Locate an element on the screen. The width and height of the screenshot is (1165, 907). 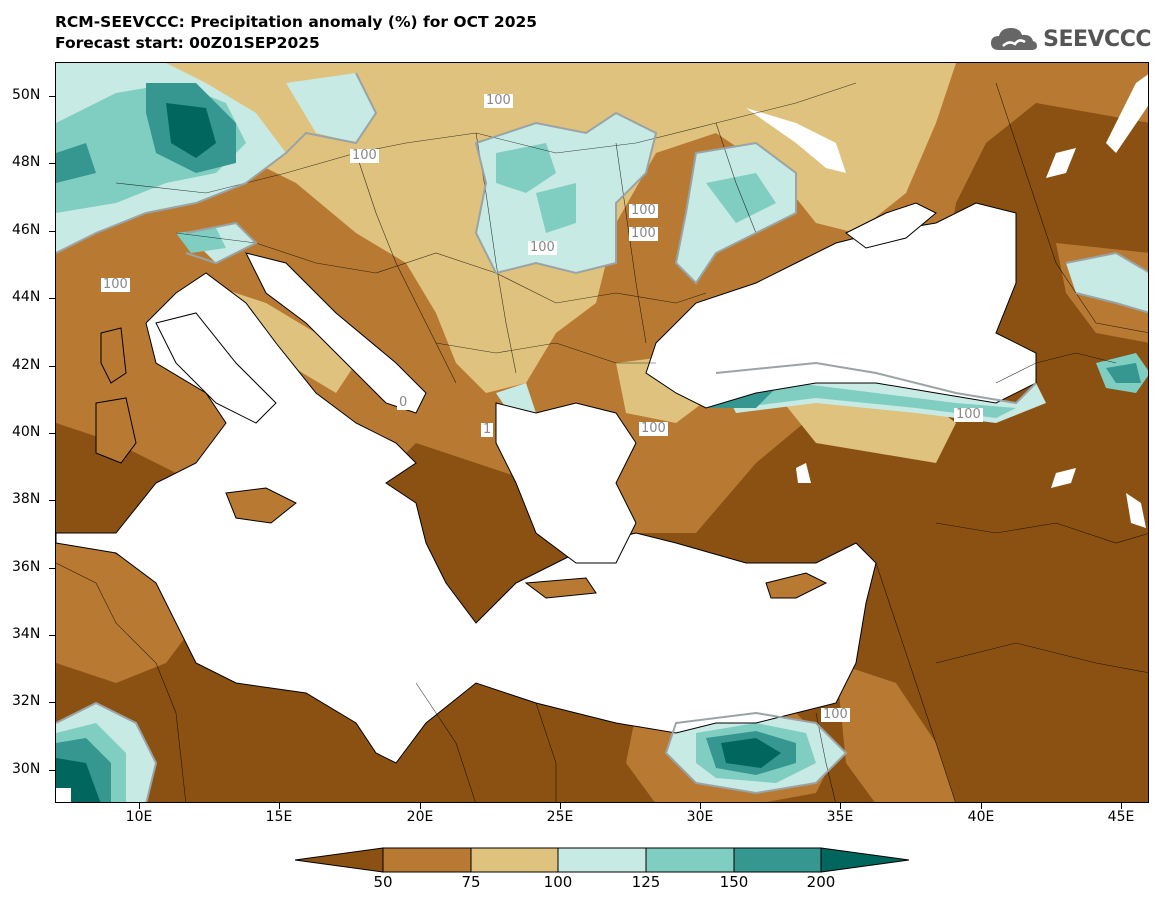
seevccc-logo: SEEVCCC is located at coordinates (1070, 39).